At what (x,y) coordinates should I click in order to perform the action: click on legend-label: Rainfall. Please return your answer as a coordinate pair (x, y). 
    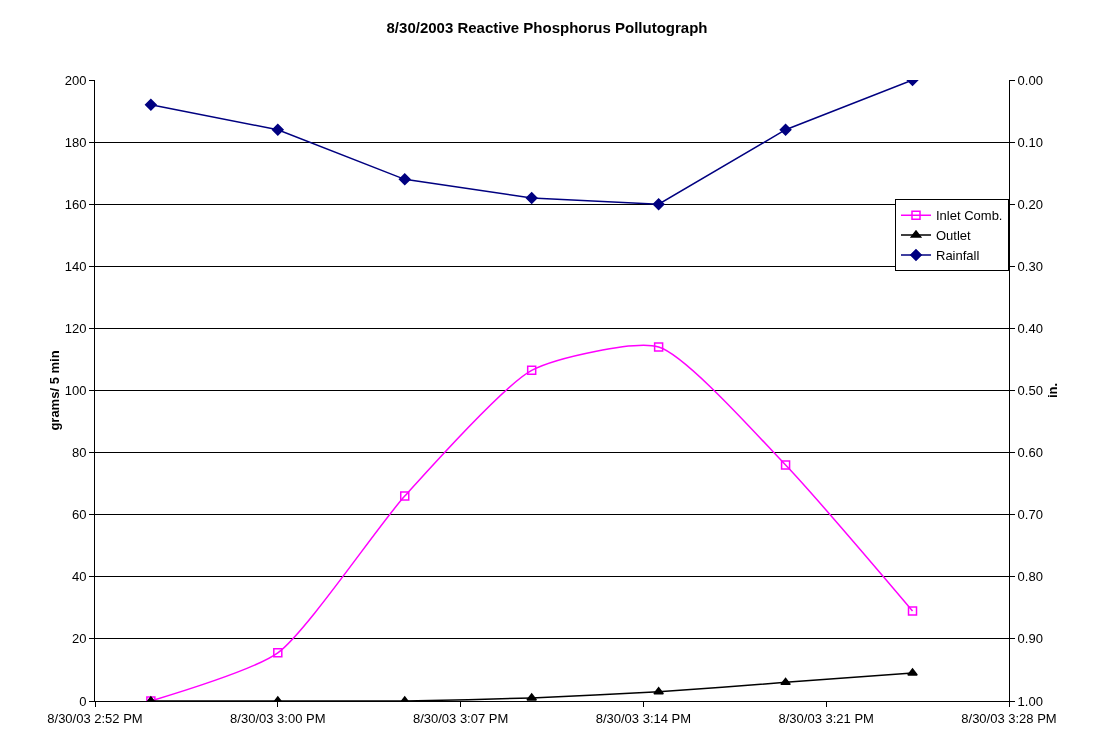
    Looking at the image, I should click on (958, 256).